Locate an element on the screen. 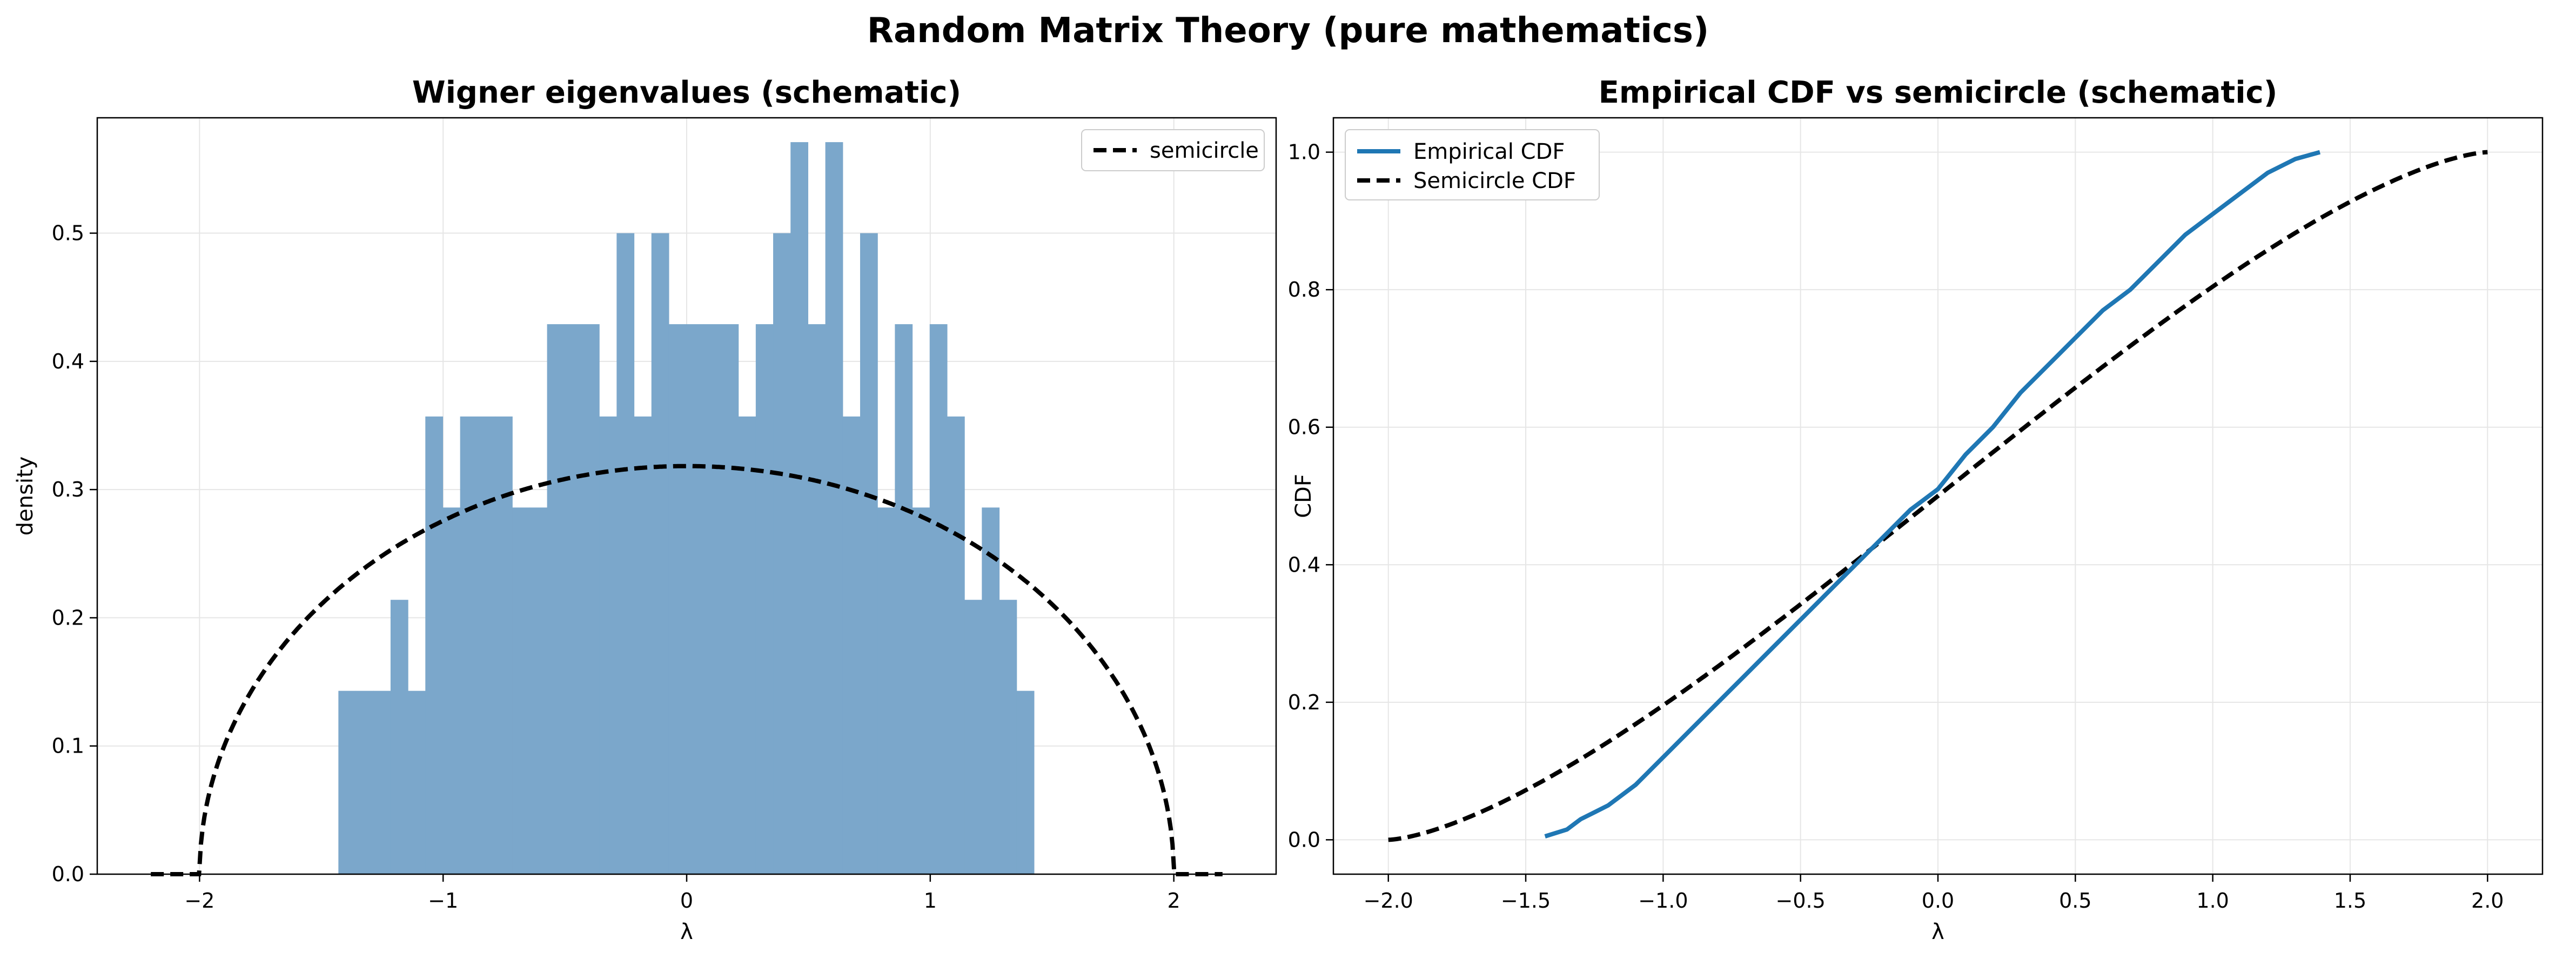 The image size is (2576, 959). y-tick-label: 0.8 is located at coordinates (1304, 289).